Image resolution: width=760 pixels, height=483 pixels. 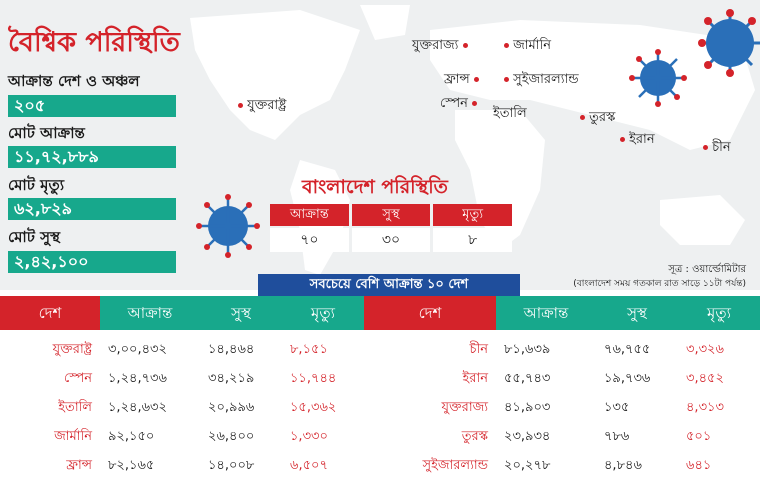 I want to click on cell-country: চীন, so click(x=479, y=349).